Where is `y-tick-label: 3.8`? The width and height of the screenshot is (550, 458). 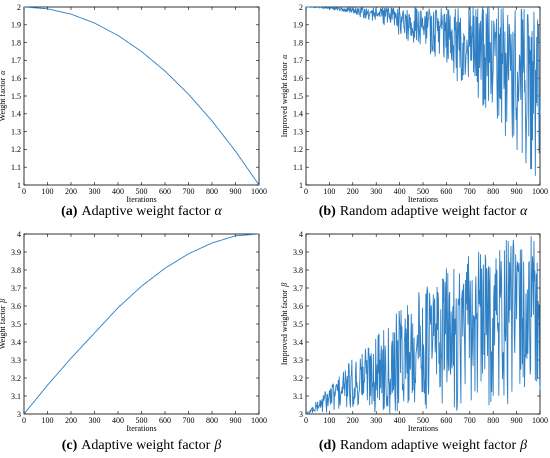
y-tick-label: 3.8 is located at coordinates (298, 270).